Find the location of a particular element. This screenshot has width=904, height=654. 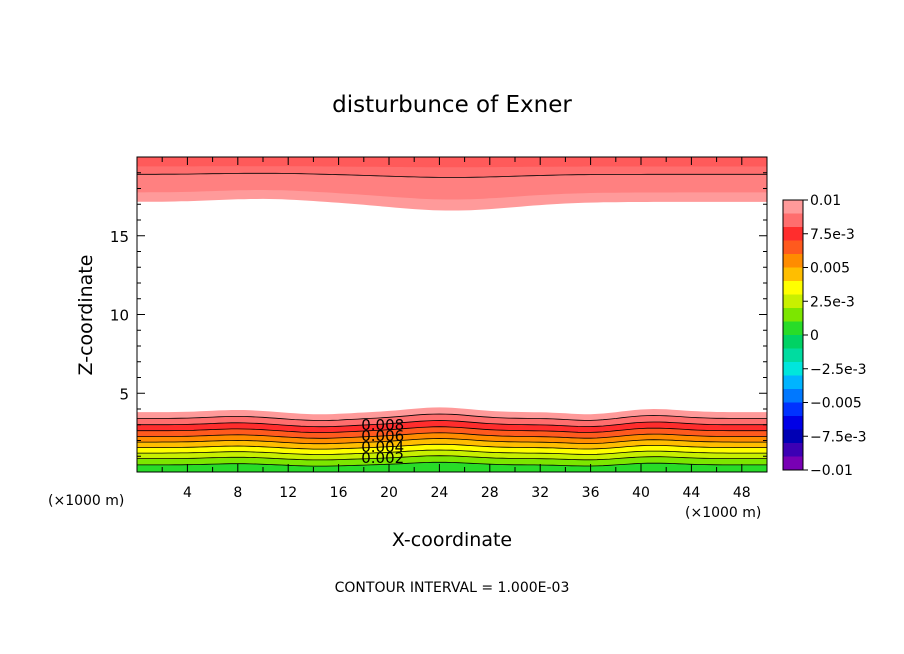

x-tick-label: 28 is located at coordinates (490, 493).